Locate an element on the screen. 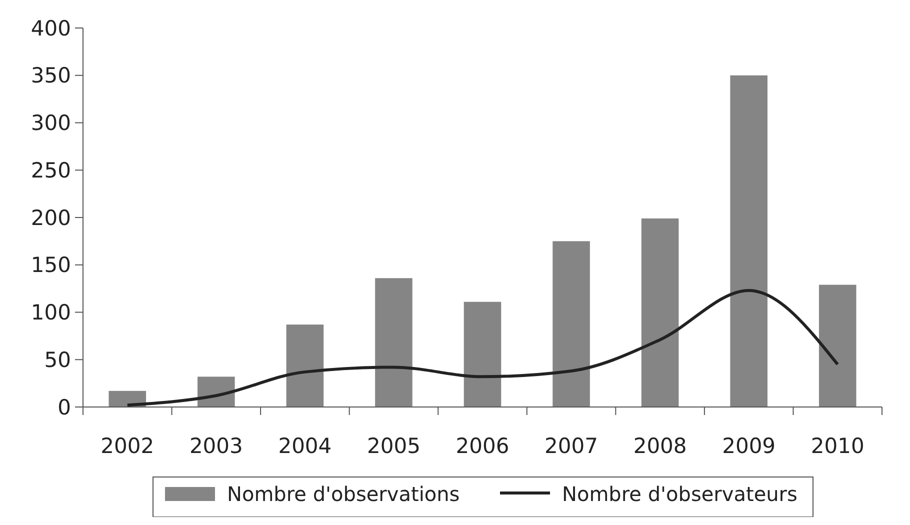 The width and height of the screenshot is (910, 525). x-tick-label: 2004 is located at coordinates (305, 446).